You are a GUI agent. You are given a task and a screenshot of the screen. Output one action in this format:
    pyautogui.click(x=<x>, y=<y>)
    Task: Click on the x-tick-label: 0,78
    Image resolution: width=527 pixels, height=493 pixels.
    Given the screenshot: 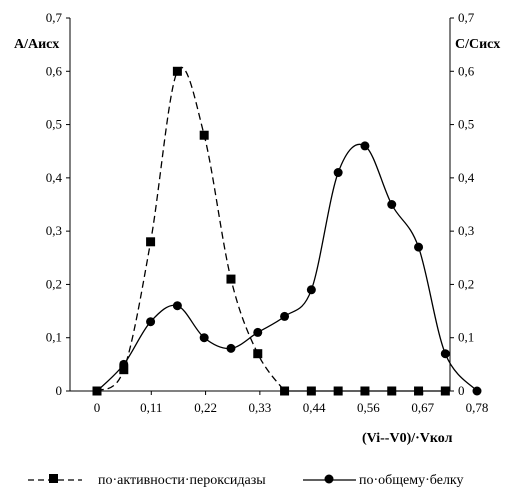 What is the action you would take?
    pyautogui.click(x=477, y=407)
    